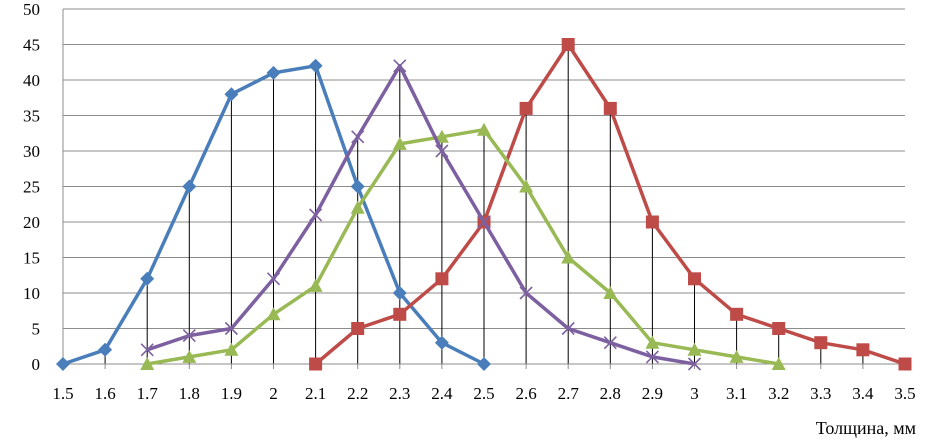 This screenshot has height=445, width=926. Describe the element at coordinates (189, 393) in the screenshot. I see `x-tick-label: 1.8` at that location.